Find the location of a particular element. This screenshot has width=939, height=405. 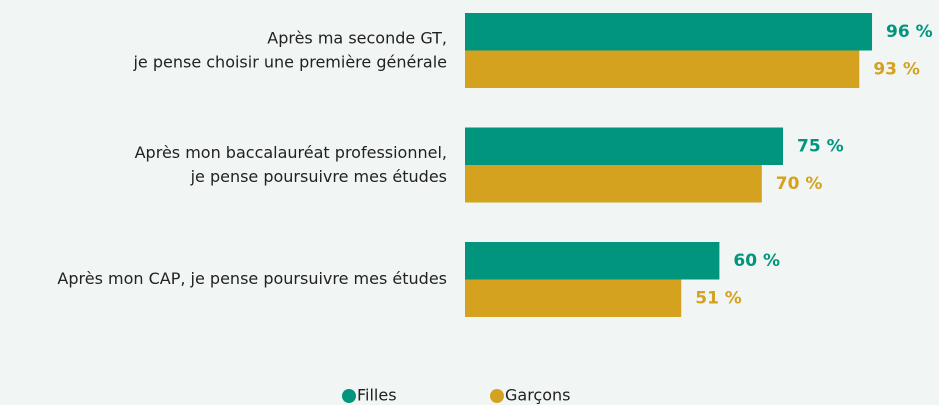

category-line: je pense choisir une première générale is located at coordinates (289, 61).